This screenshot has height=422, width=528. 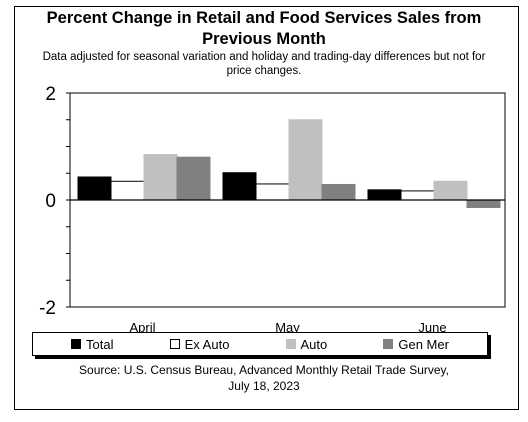 I want to click on legend-item: Gen Mer, so click(x=416, y=344).